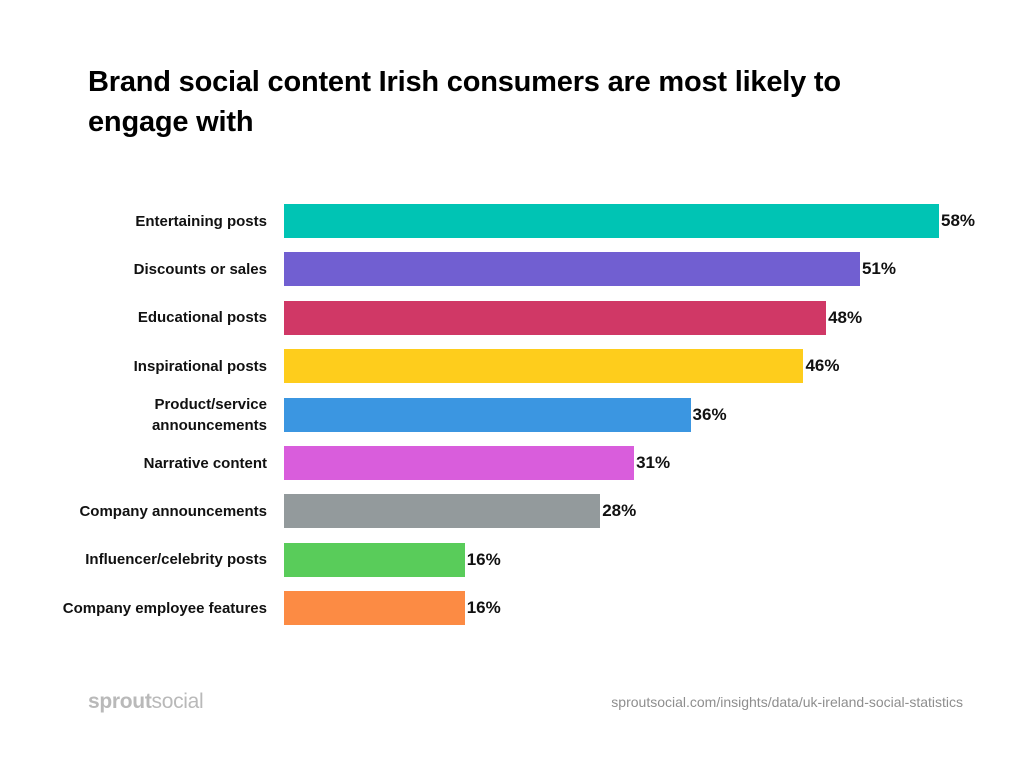 The height and width of the screenshot is (768, 1024). I want to click on category-label-line: Influencer/celebrity posts, so click(176, 560).